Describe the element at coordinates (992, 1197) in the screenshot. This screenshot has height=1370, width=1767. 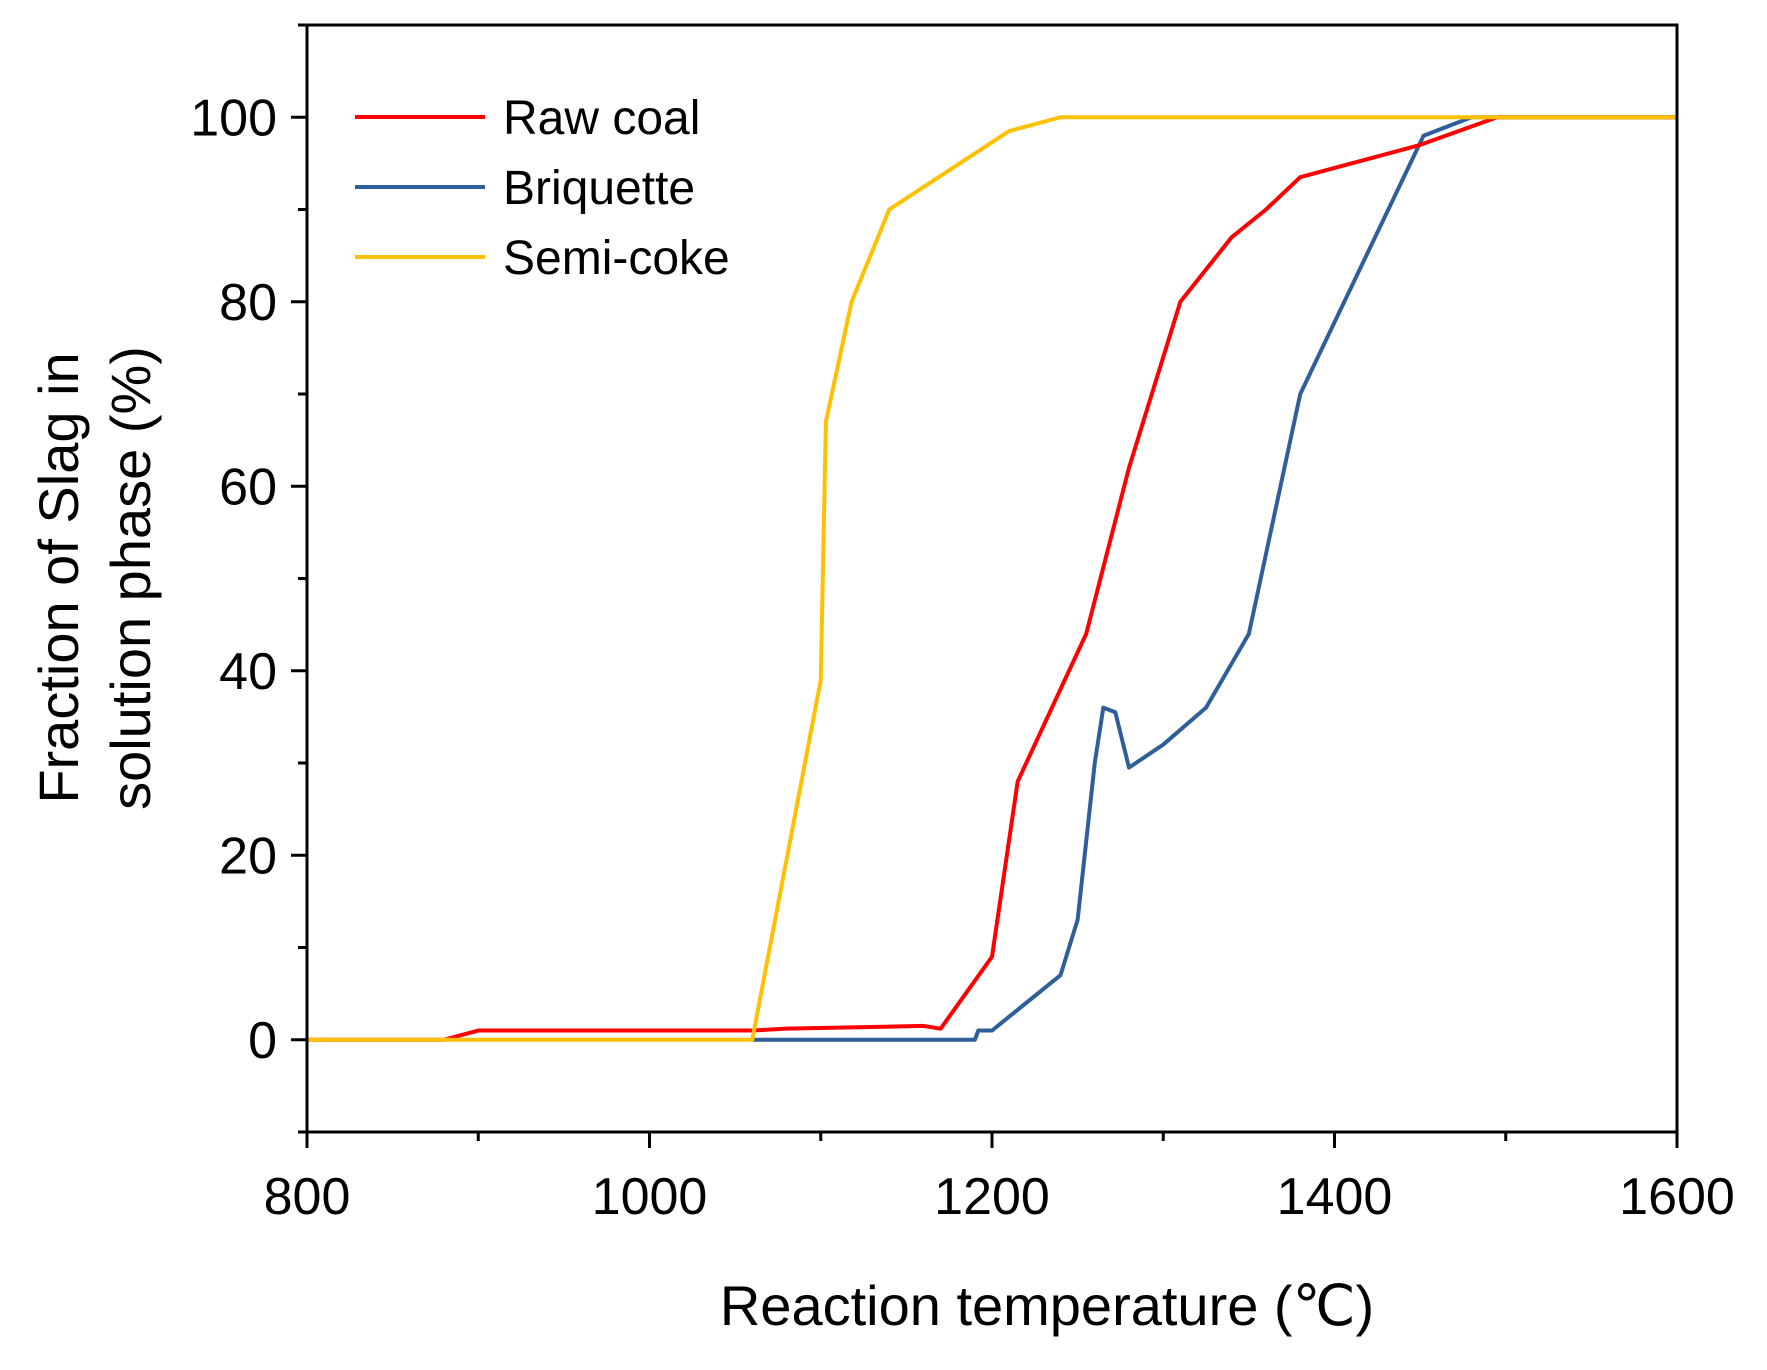
I see `x-tick-label: 1200` at that location.